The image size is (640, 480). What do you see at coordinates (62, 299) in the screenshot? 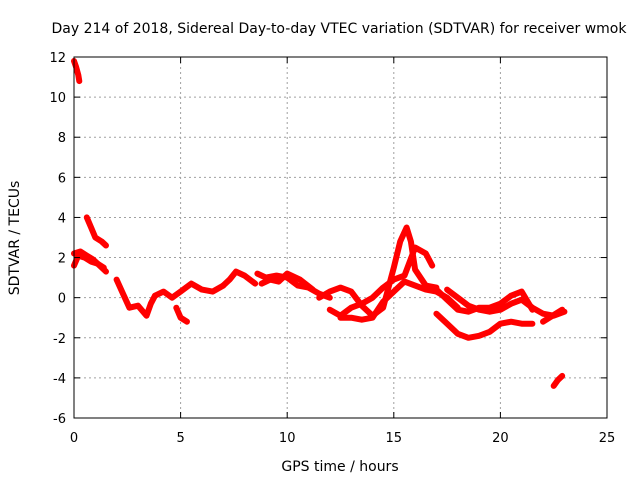
I see `y-tick-label: 0` at bounding box center [62, 299].